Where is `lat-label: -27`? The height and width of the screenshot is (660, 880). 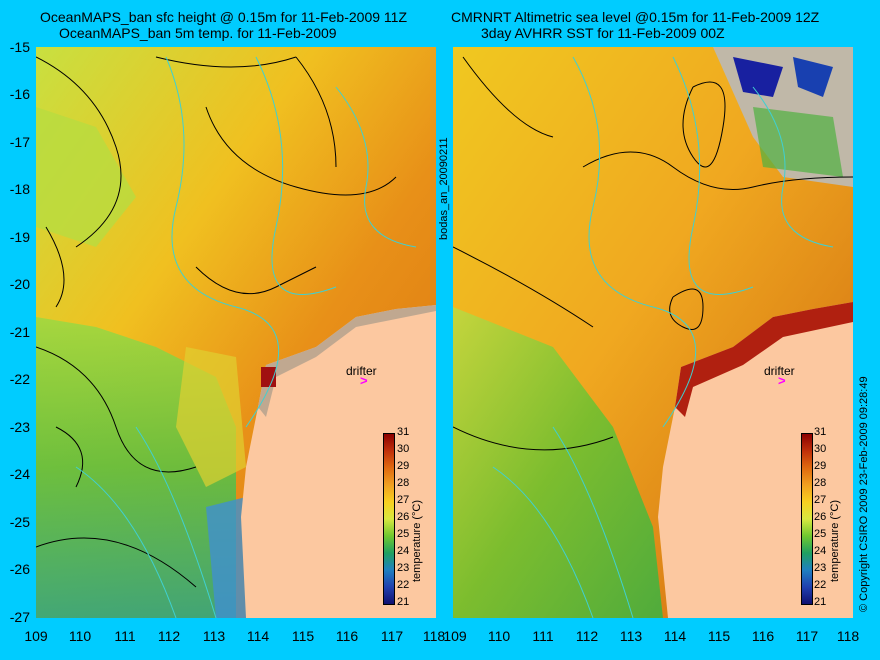
lat-label: -27 is located at coordinates (19, 617).